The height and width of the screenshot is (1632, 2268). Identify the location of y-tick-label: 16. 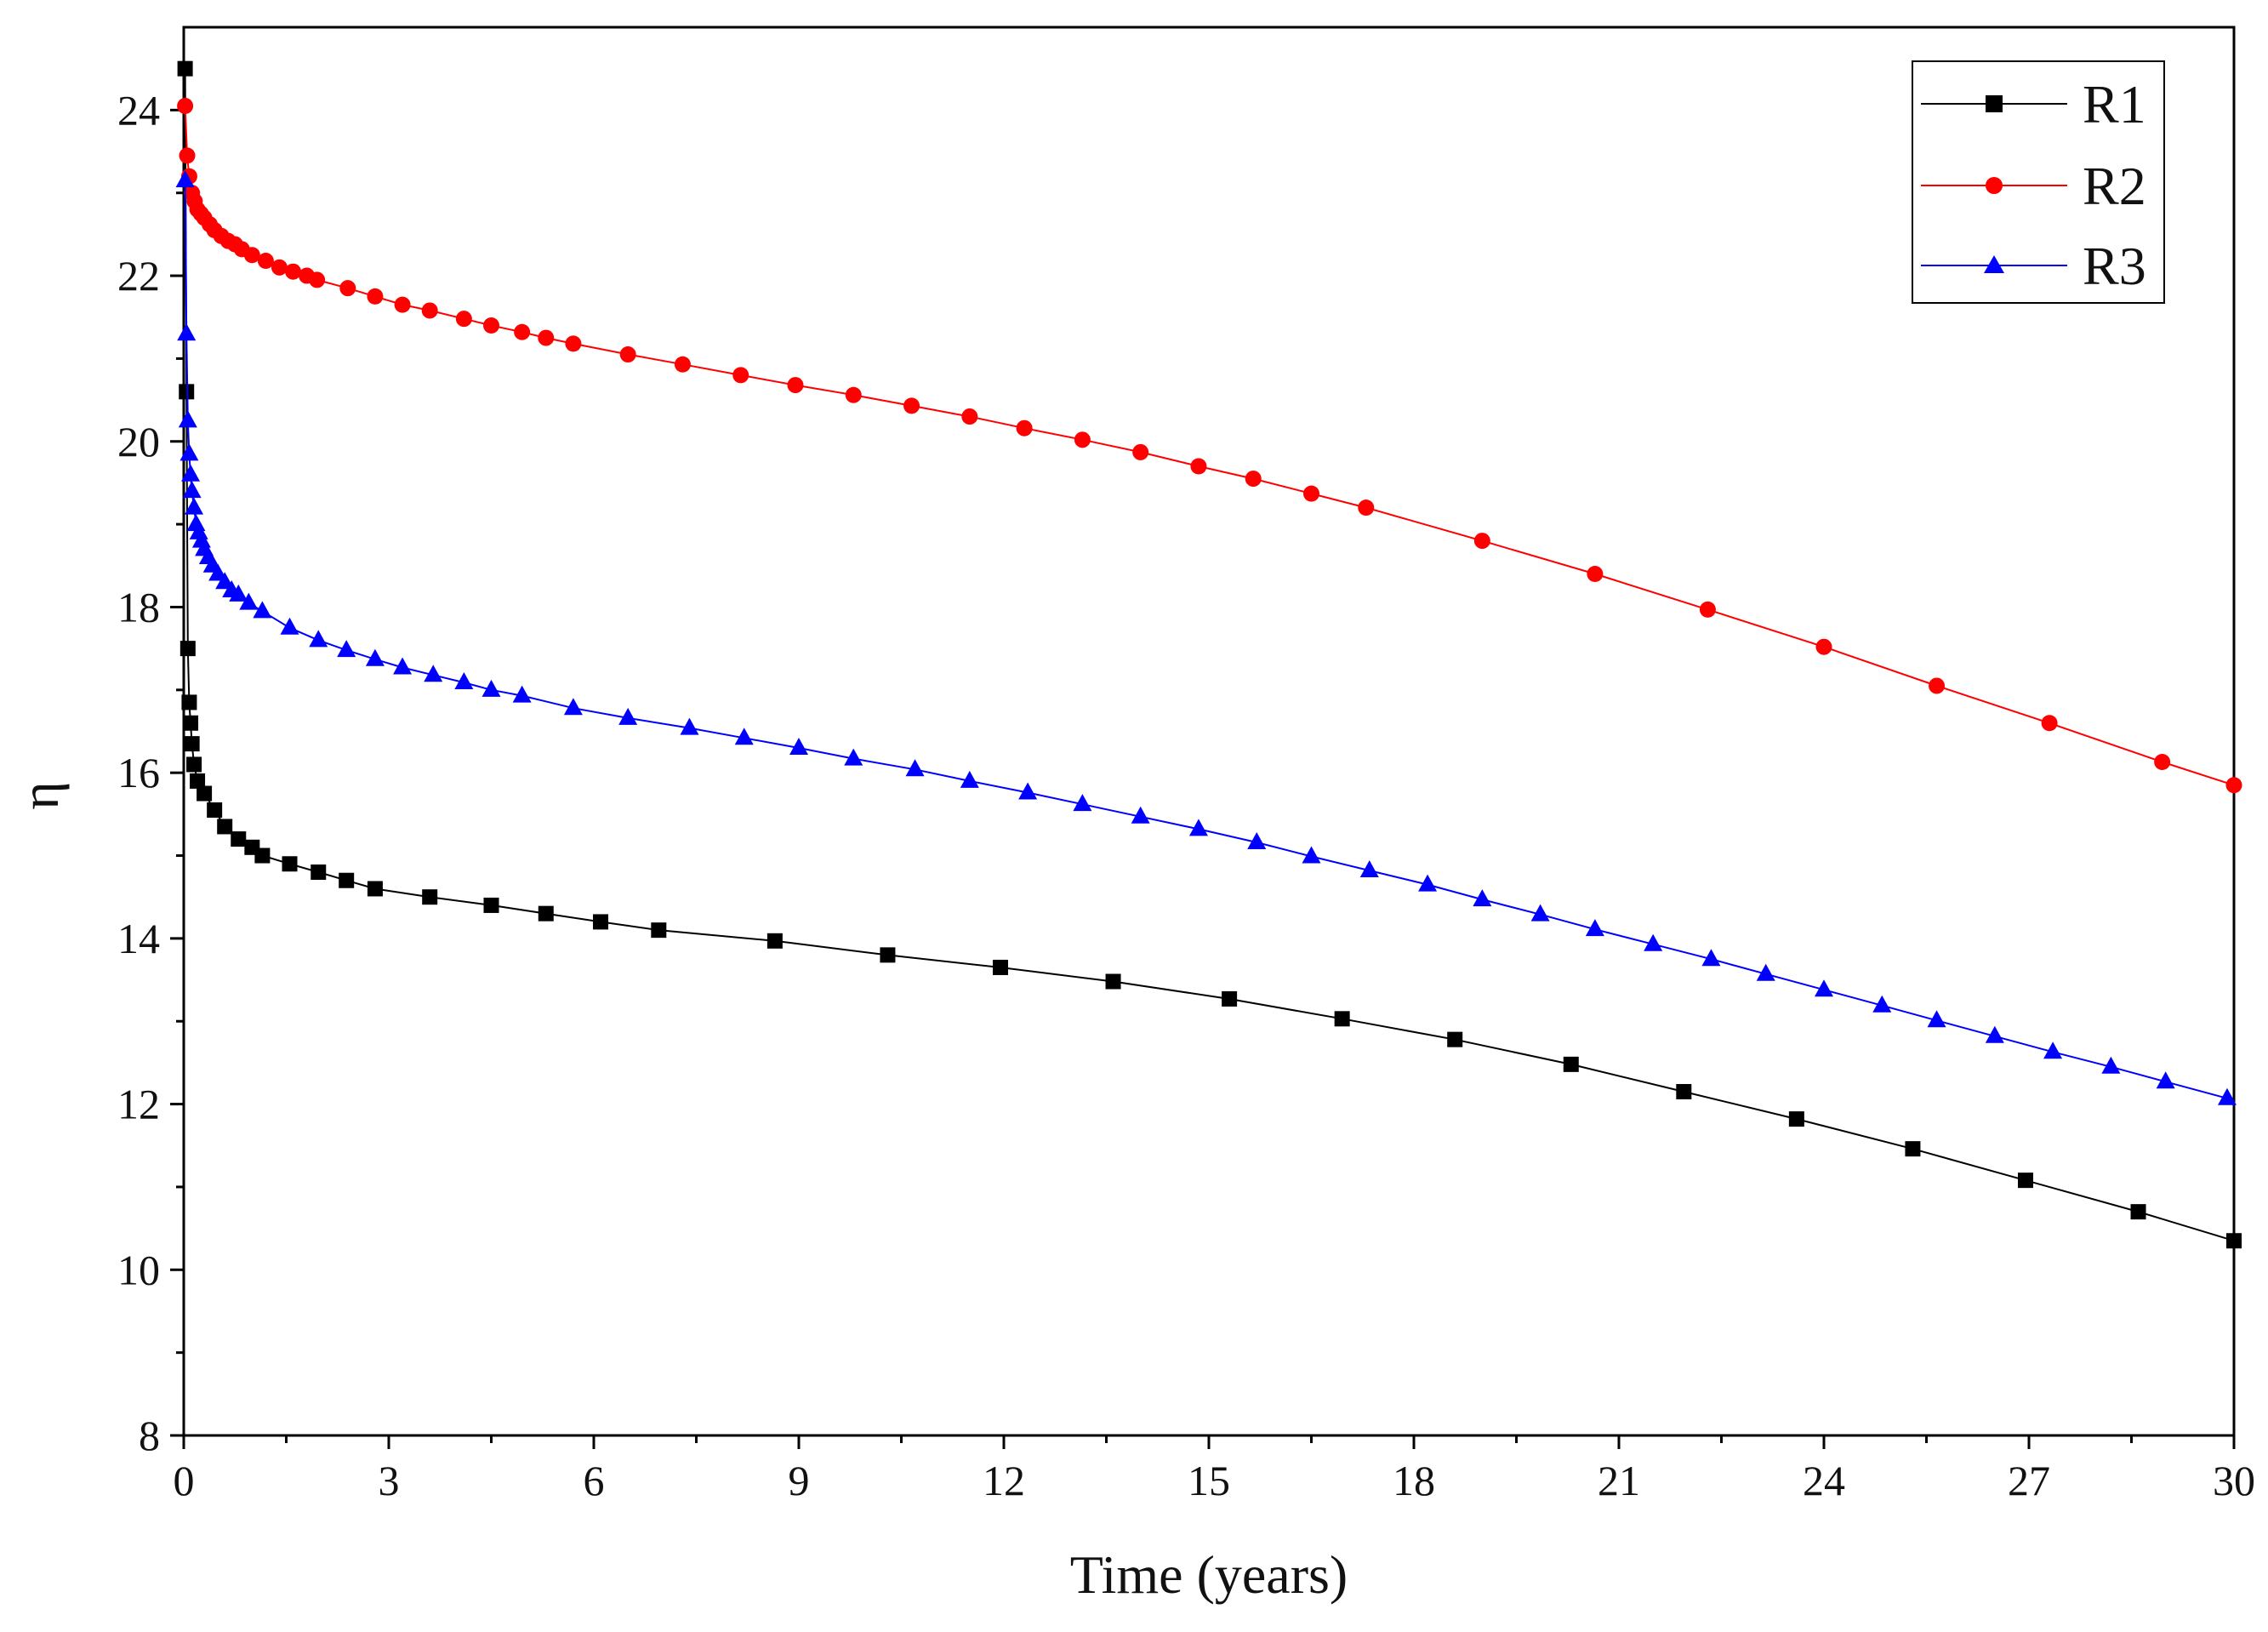
(138, 772).